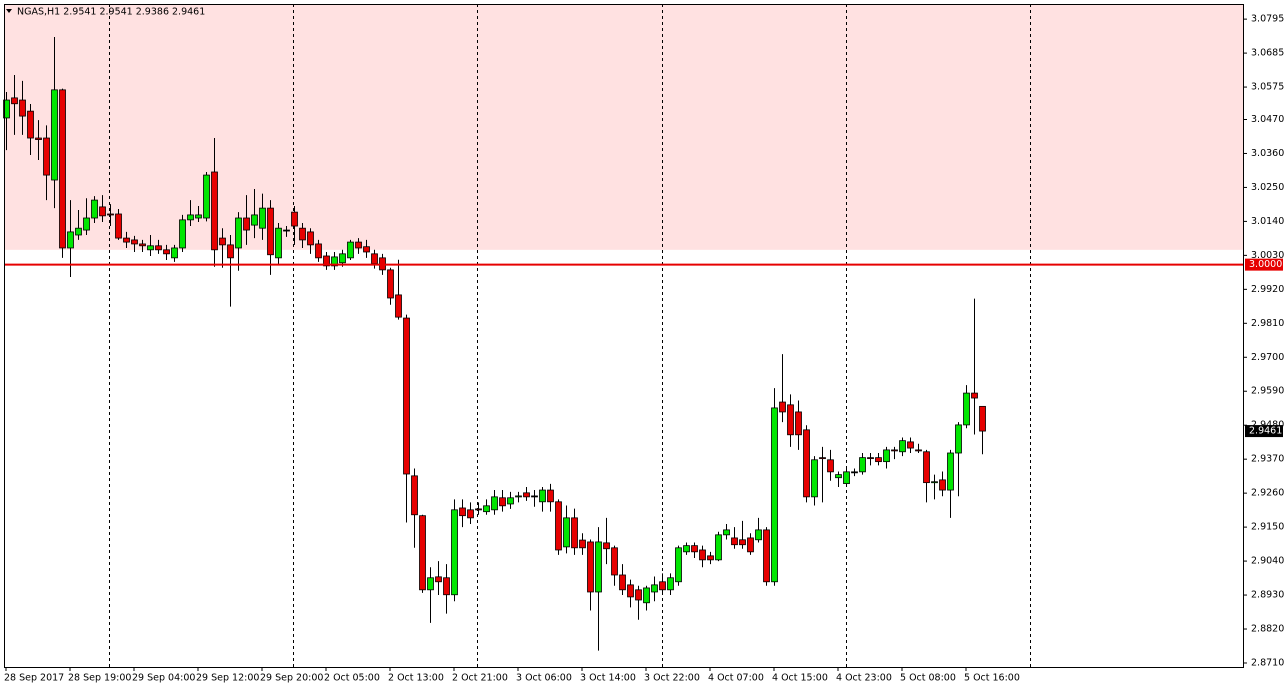 This screenshot has height=691, width=1286. Describe the element at coordinates (608, 678) in the screenshot. I see `x-tick-label: 3 Oct 14:00` at that location.